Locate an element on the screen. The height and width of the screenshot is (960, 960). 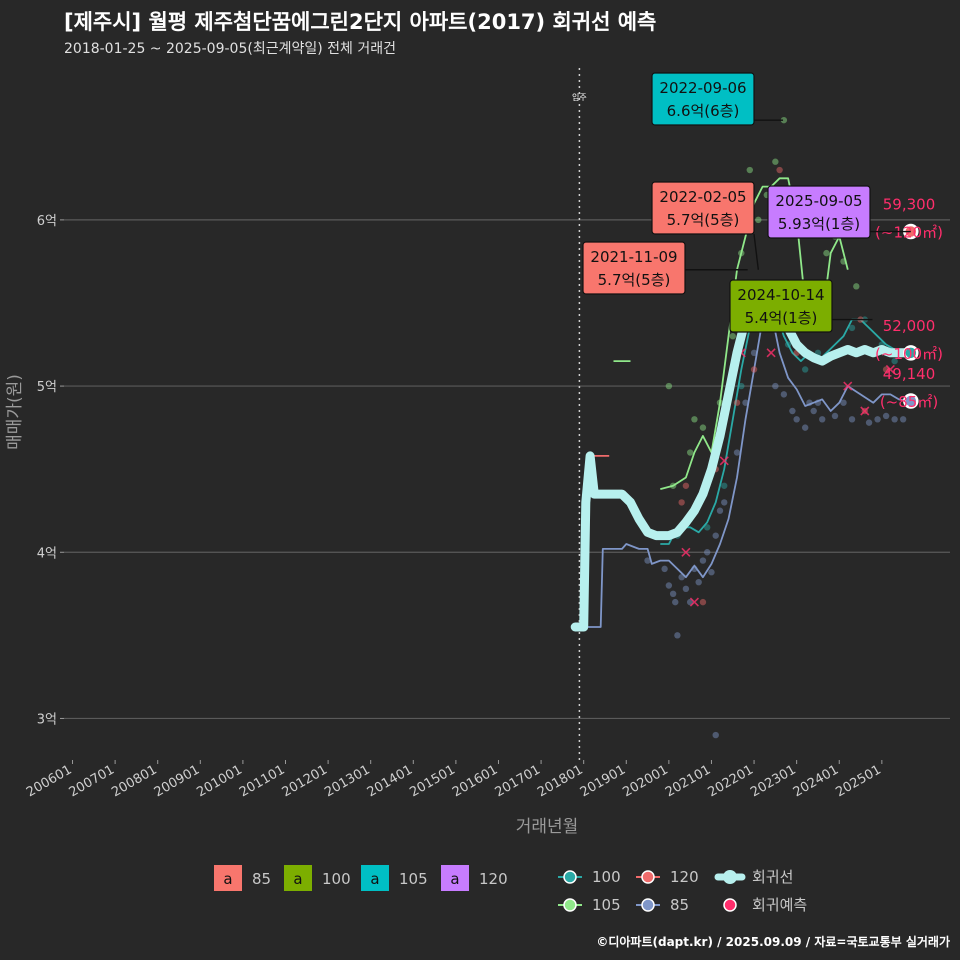
legend-series-label: 100 is located at coordinates (606, 877).